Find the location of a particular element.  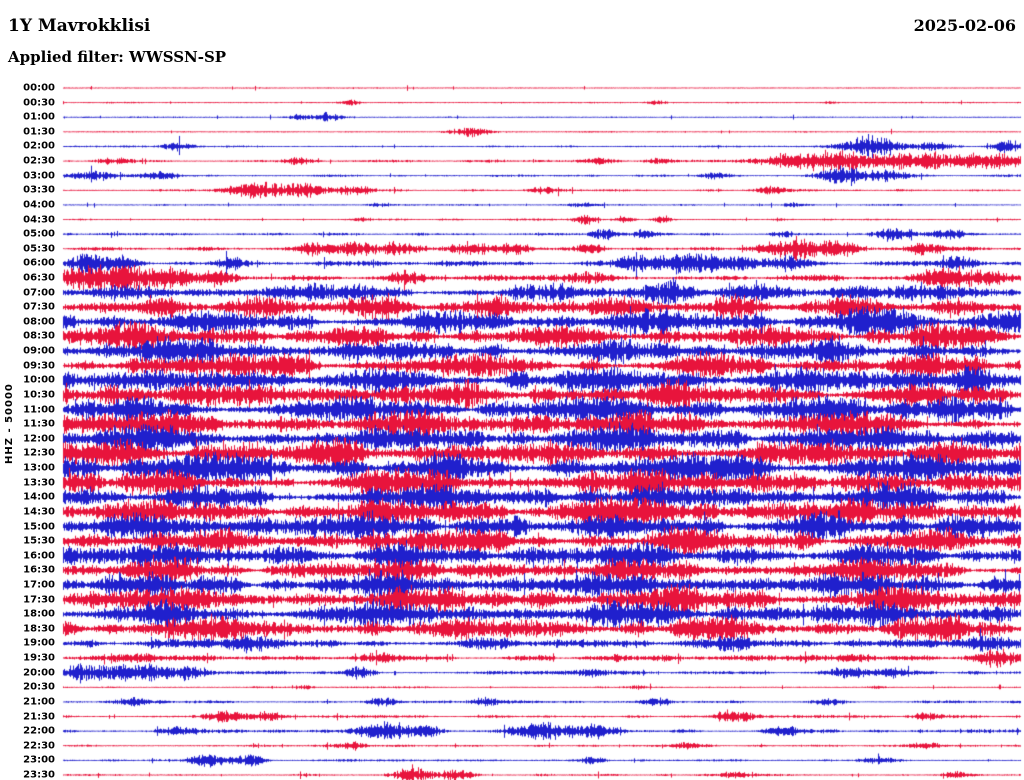

time-label: 04:00 is located at coordinates (39, 205).